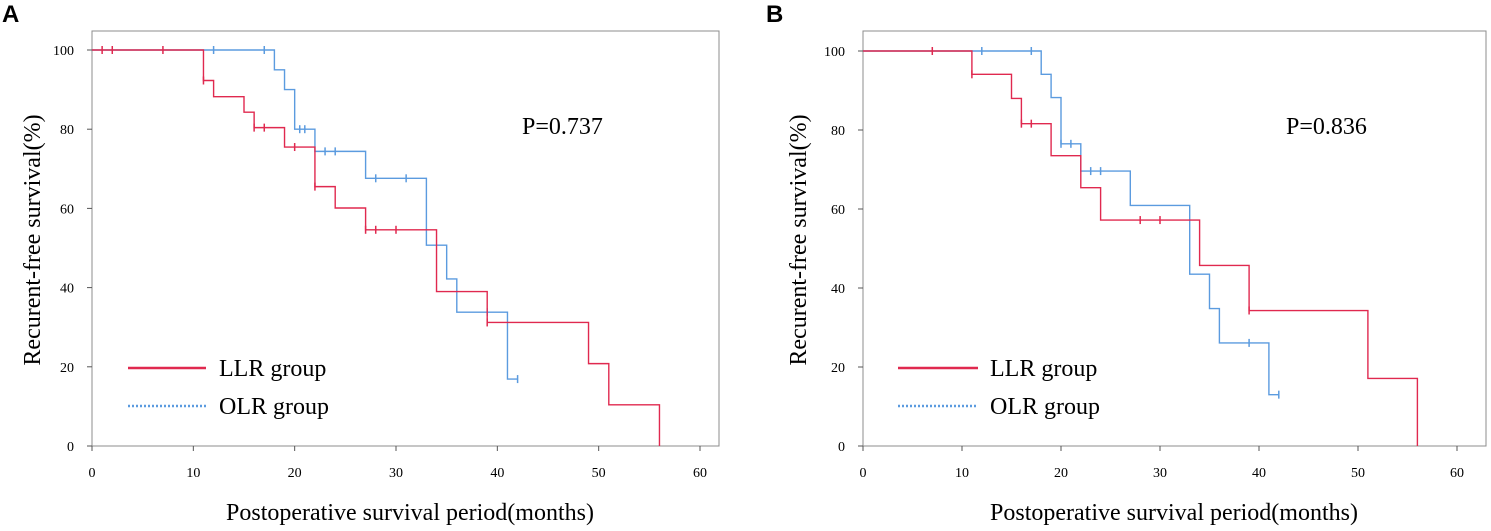  Describe the element at coordinates (228, 388) in the screenshot. I see `panel-a-legend: LLR group OLR group` at that location.